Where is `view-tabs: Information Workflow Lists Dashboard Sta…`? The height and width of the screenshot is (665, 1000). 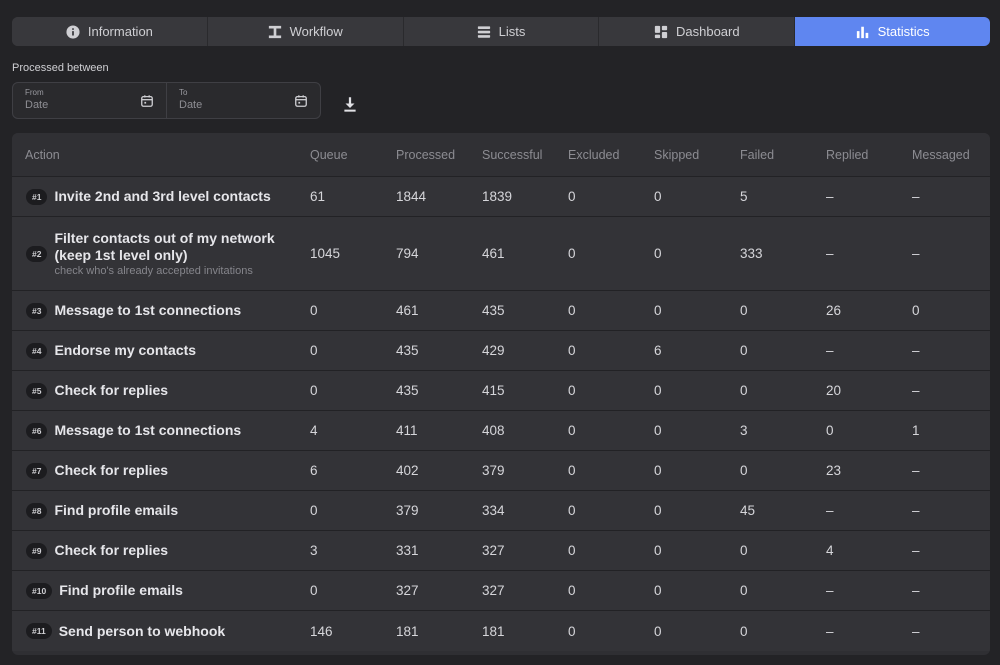
view-tabs: Information Workflow Lists Dashboard Sta… is located at coordinates (501, 31).